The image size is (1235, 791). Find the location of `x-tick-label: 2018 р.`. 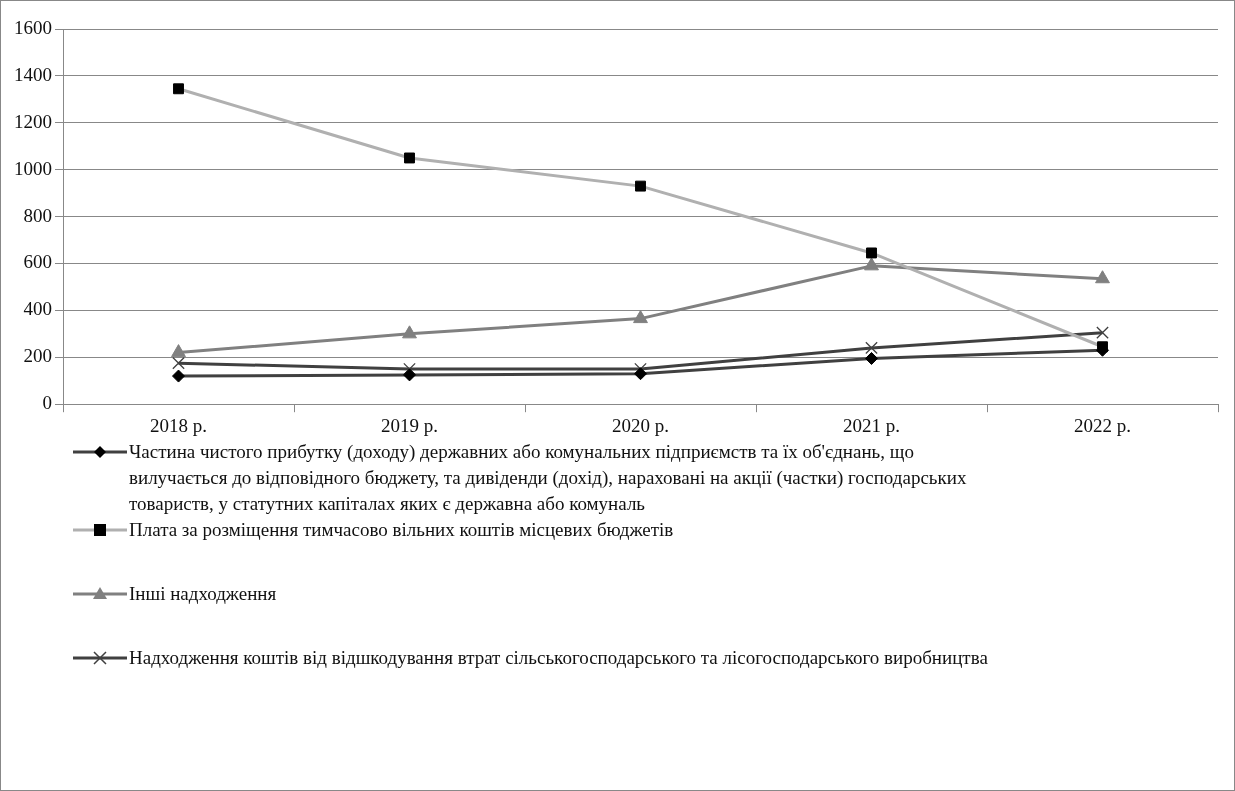

x-tick-label: 2018 р. is located at coordinates (178, 425).